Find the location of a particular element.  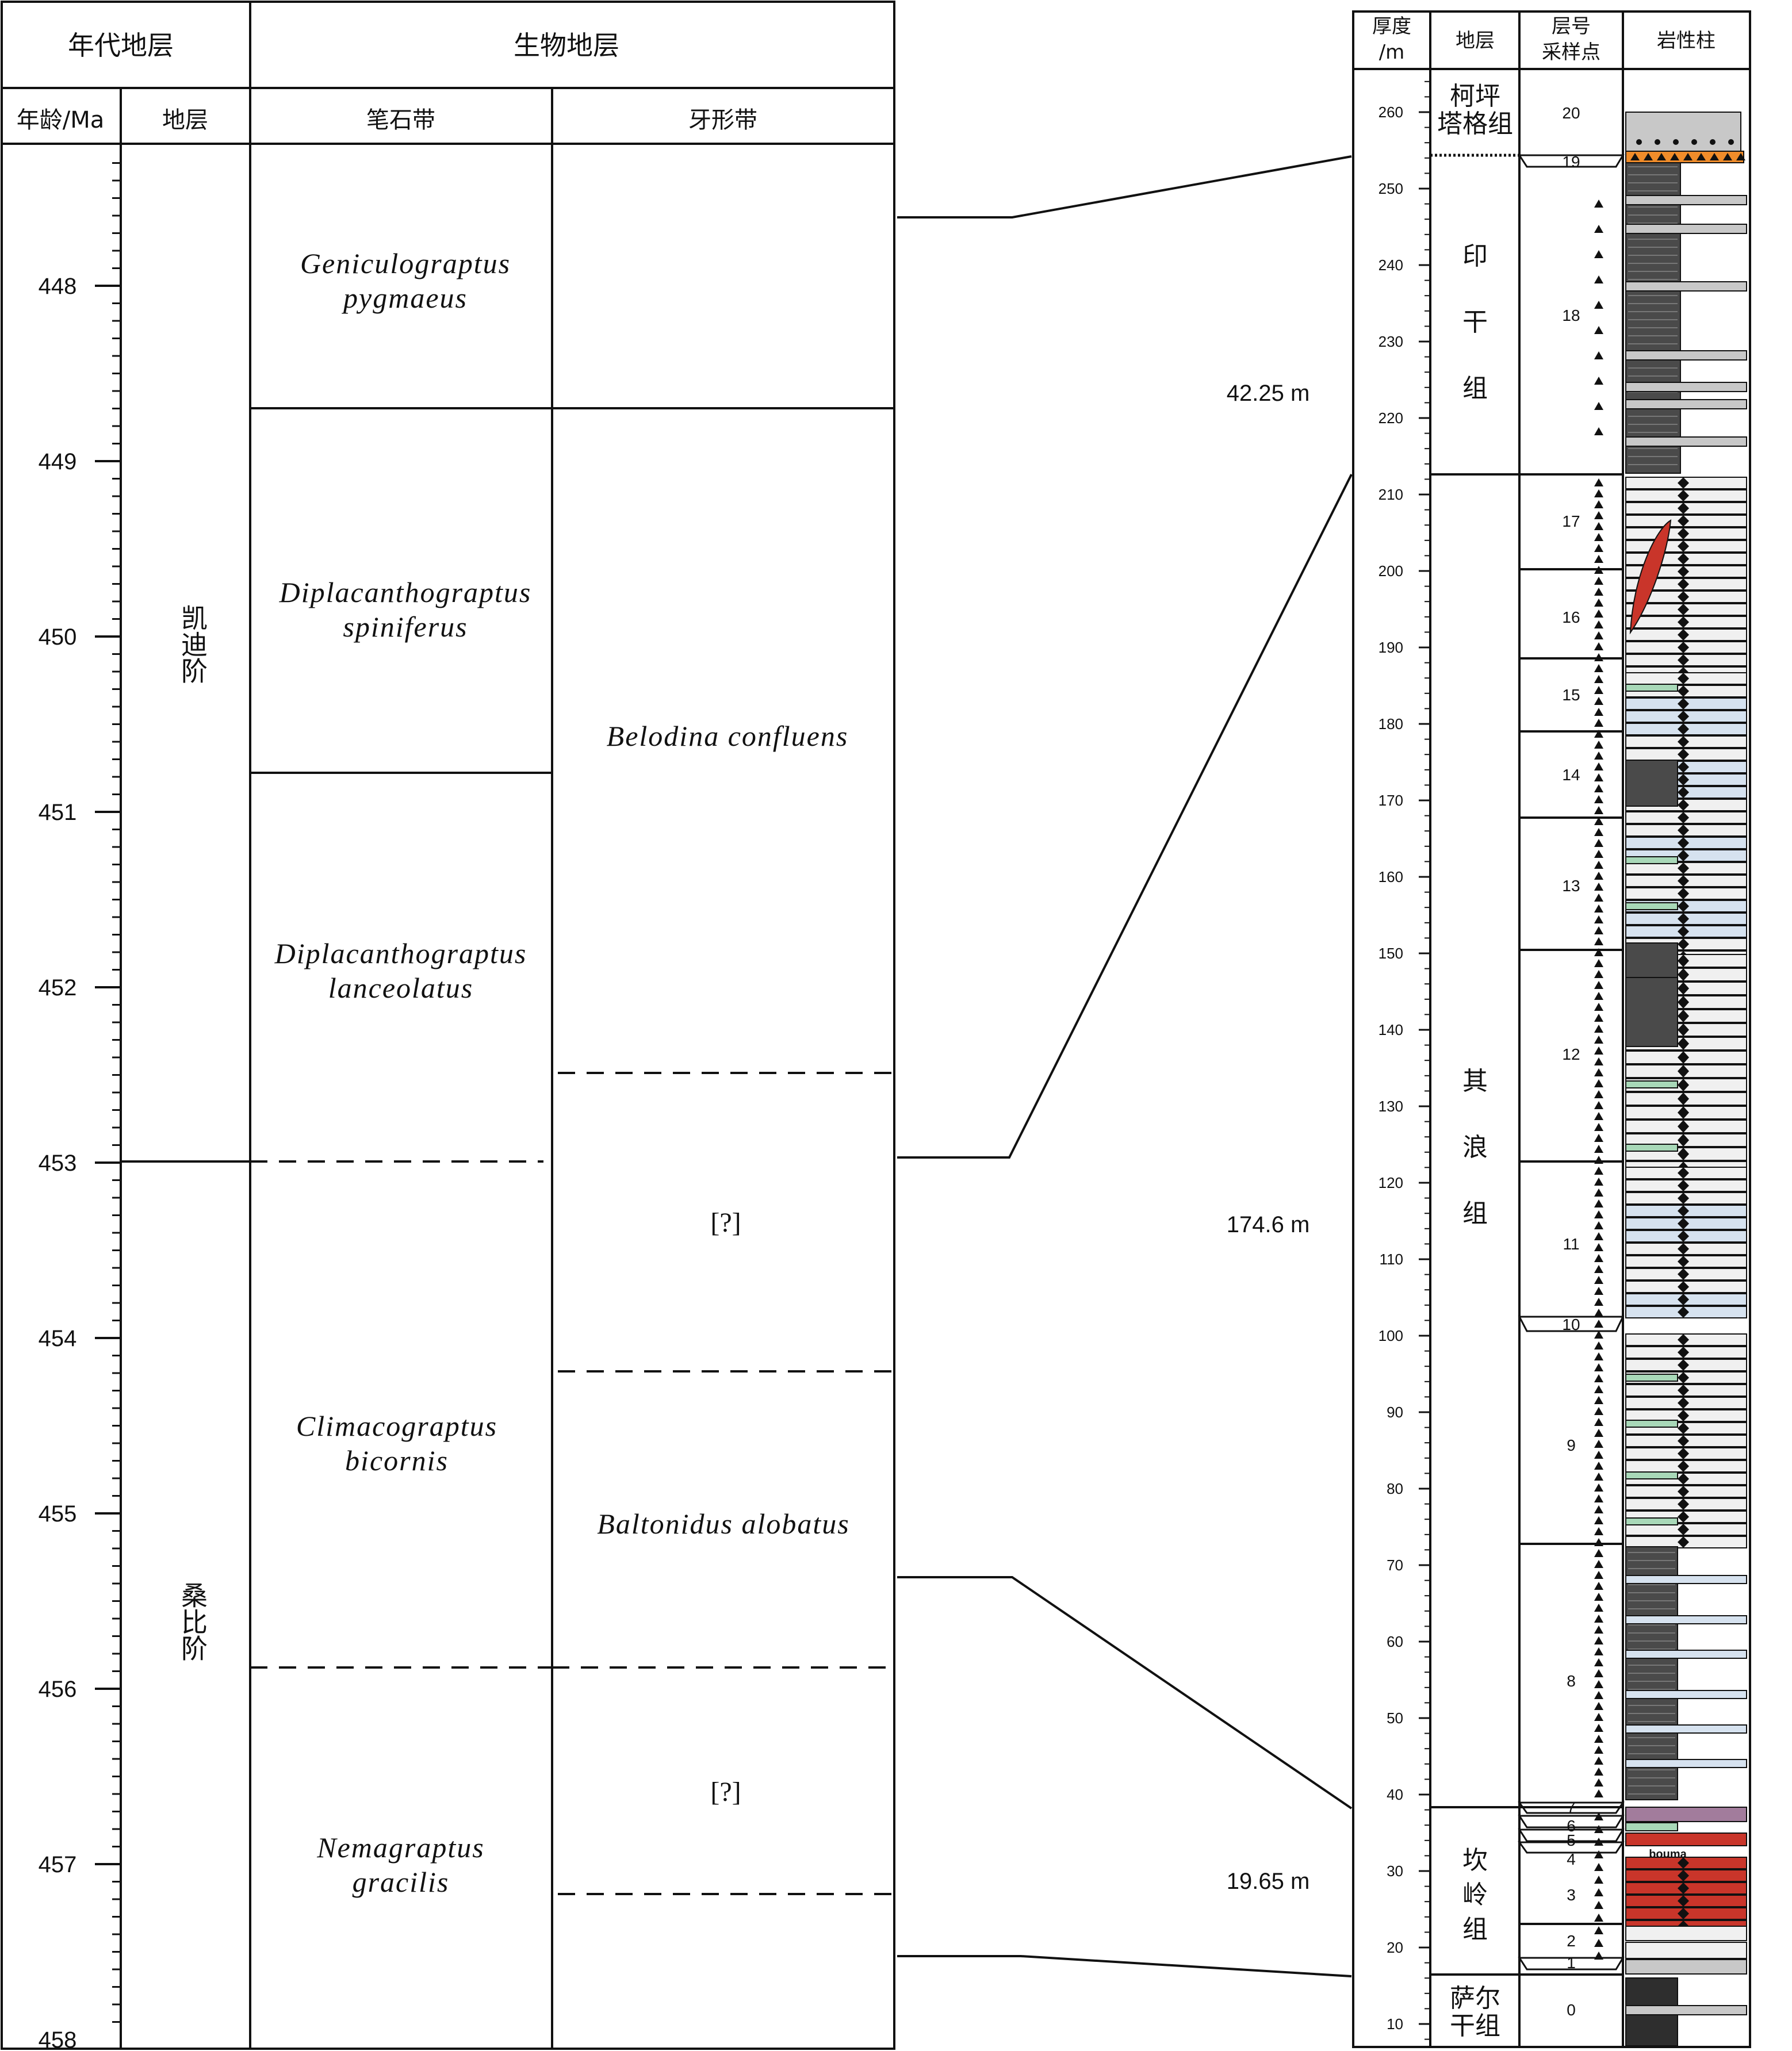

column-header-lithology: 岩性柱 is located at coordinates (1687, 40).